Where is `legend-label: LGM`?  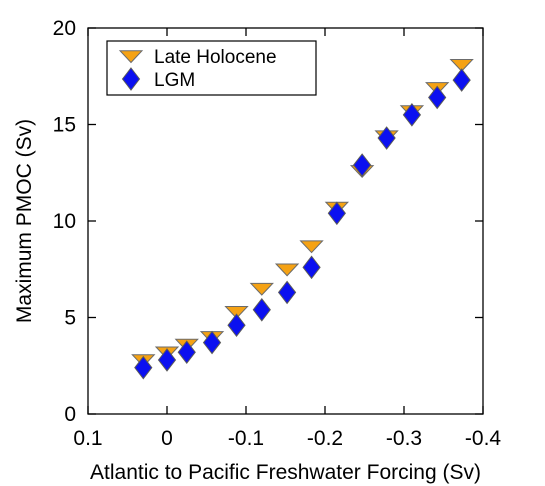
legend-label: LGM is located at coordinates (174, 80).